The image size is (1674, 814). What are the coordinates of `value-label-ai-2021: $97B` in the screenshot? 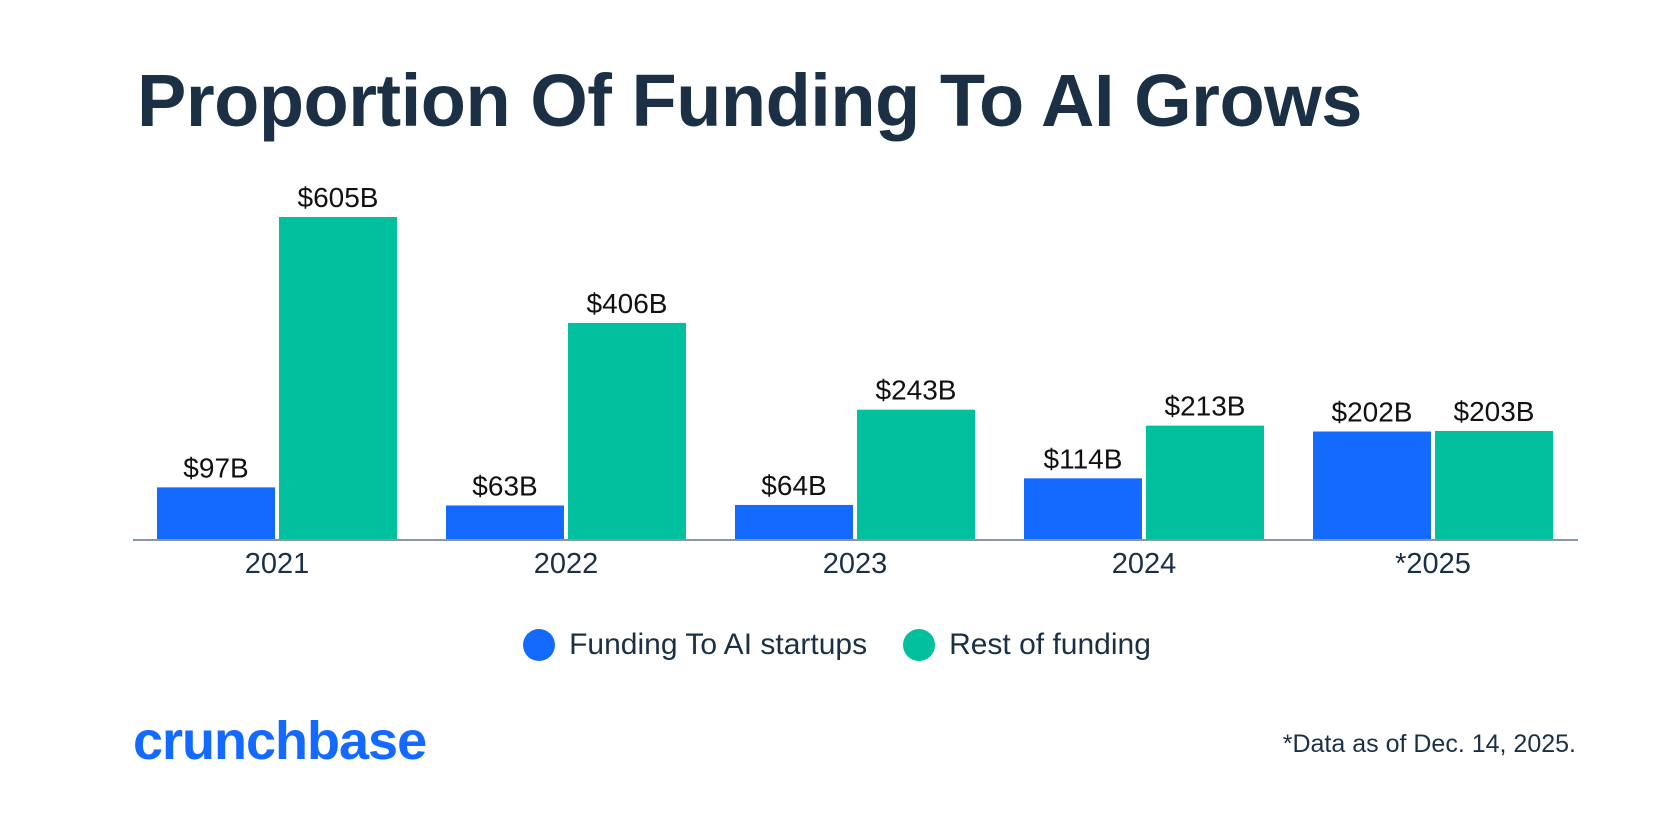 It's located at (215, 467).